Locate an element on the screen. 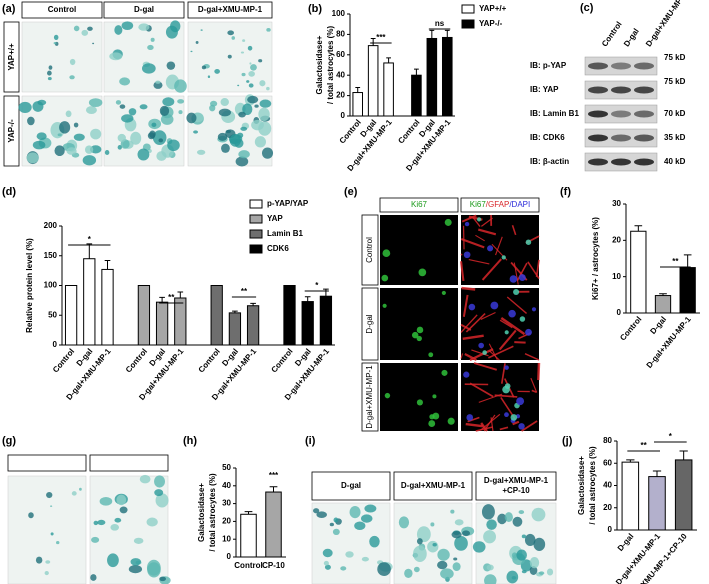 This screenshot has height=584, width=709. y-axis-label: Relative protein level (%) is located at coordinates (29, 285).